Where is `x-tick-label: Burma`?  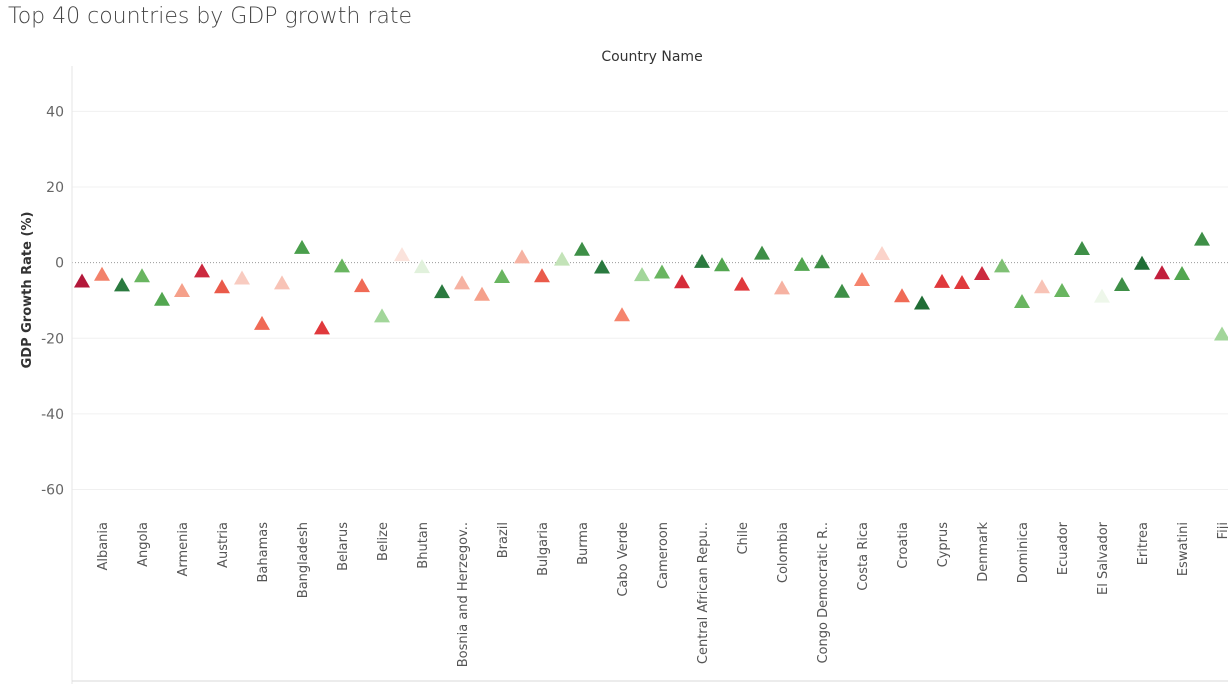 x-tick-label: Burma is located at coordinates (583, 543).